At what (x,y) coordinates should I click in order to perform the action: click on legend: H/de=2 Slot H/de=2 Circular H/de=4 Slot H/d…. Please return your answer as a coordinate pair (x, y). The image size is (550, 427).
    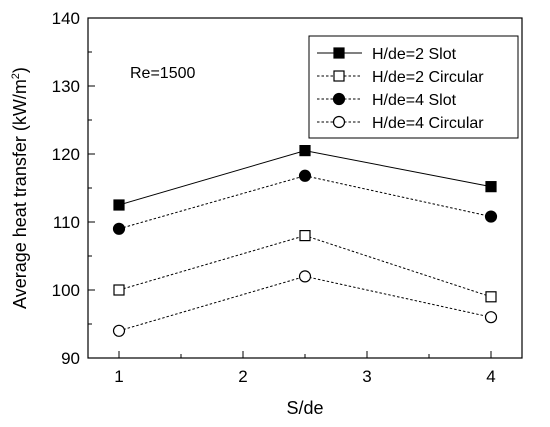
    Looking at the image, I should click on (413, 87).